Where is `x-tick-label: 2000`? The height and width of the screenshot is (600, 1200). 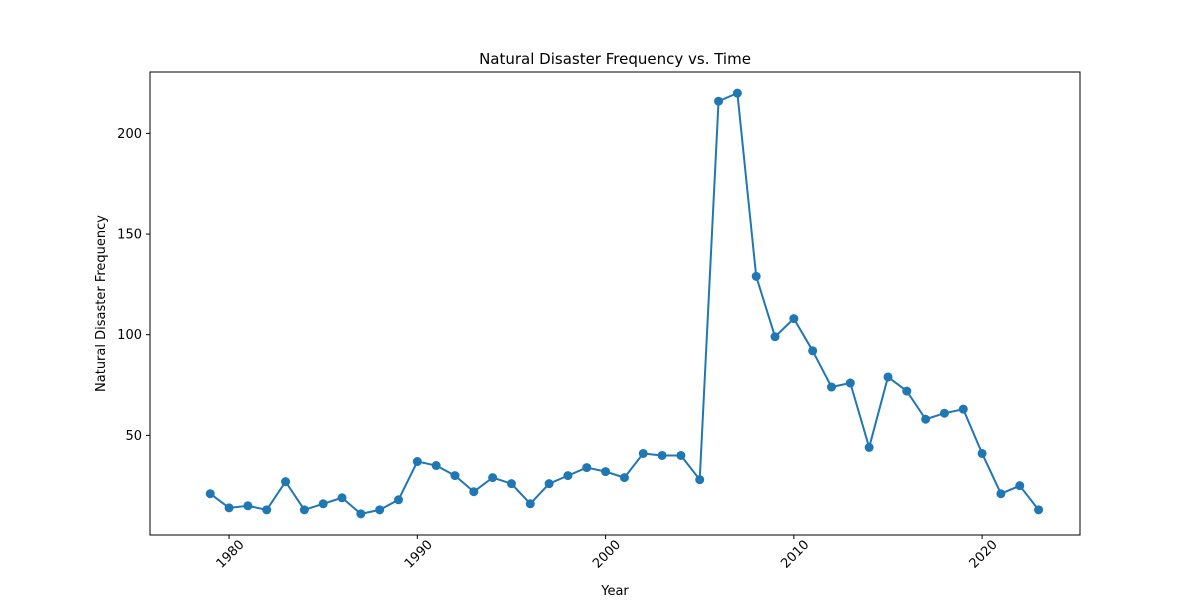 x-tick-label: 2000 is located at coordinates (607, 555).